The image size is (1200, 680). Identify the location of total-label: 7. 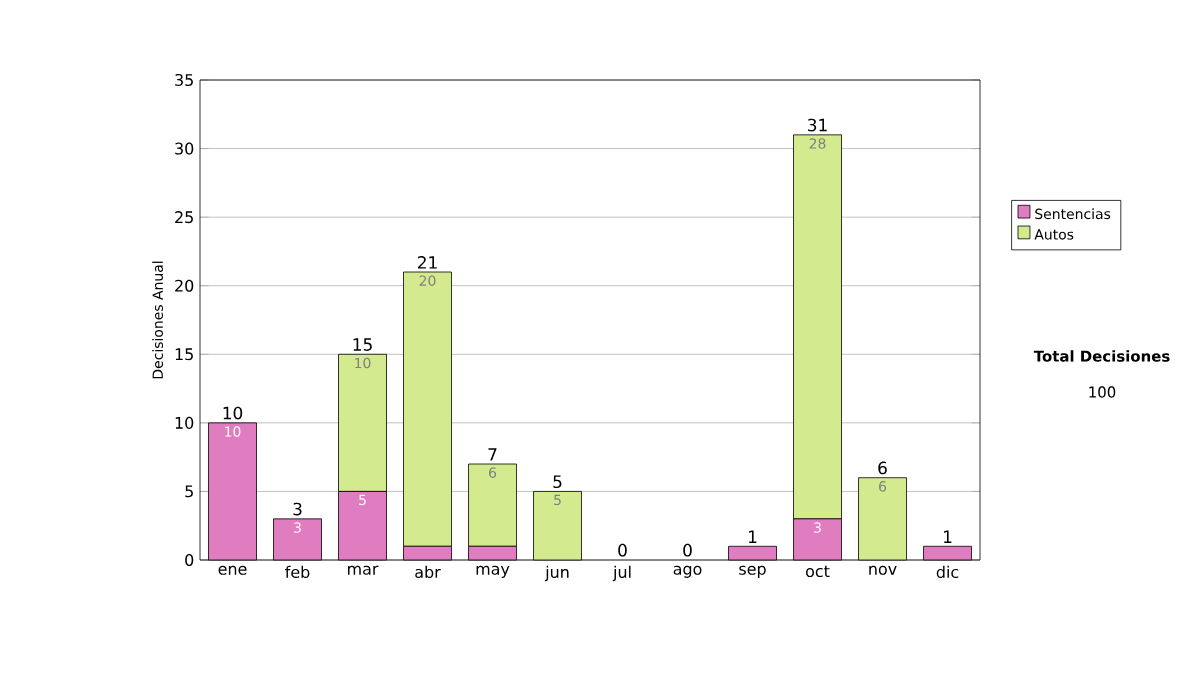
(492, 454).